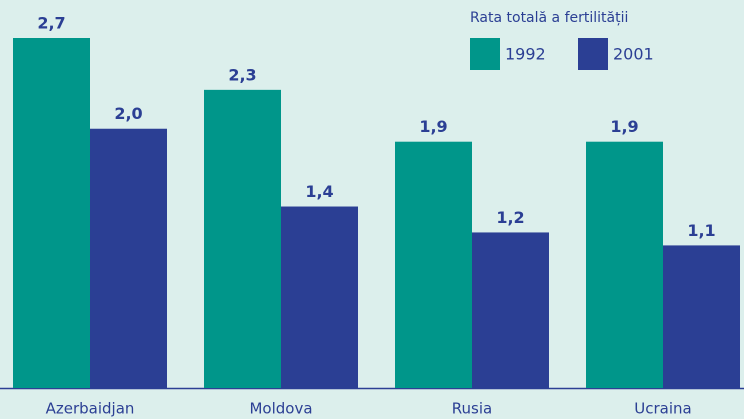 The width and height of the screenshot is (744, 419). I want to click on legend-label: 2001, so click(633, 54).